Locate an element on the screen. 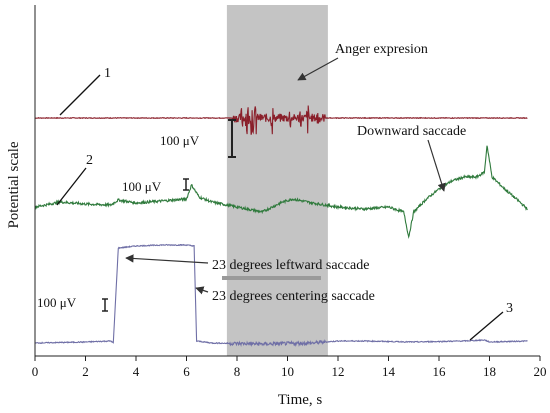  x-tick-label: 4 is located at coordinates (136, 371).